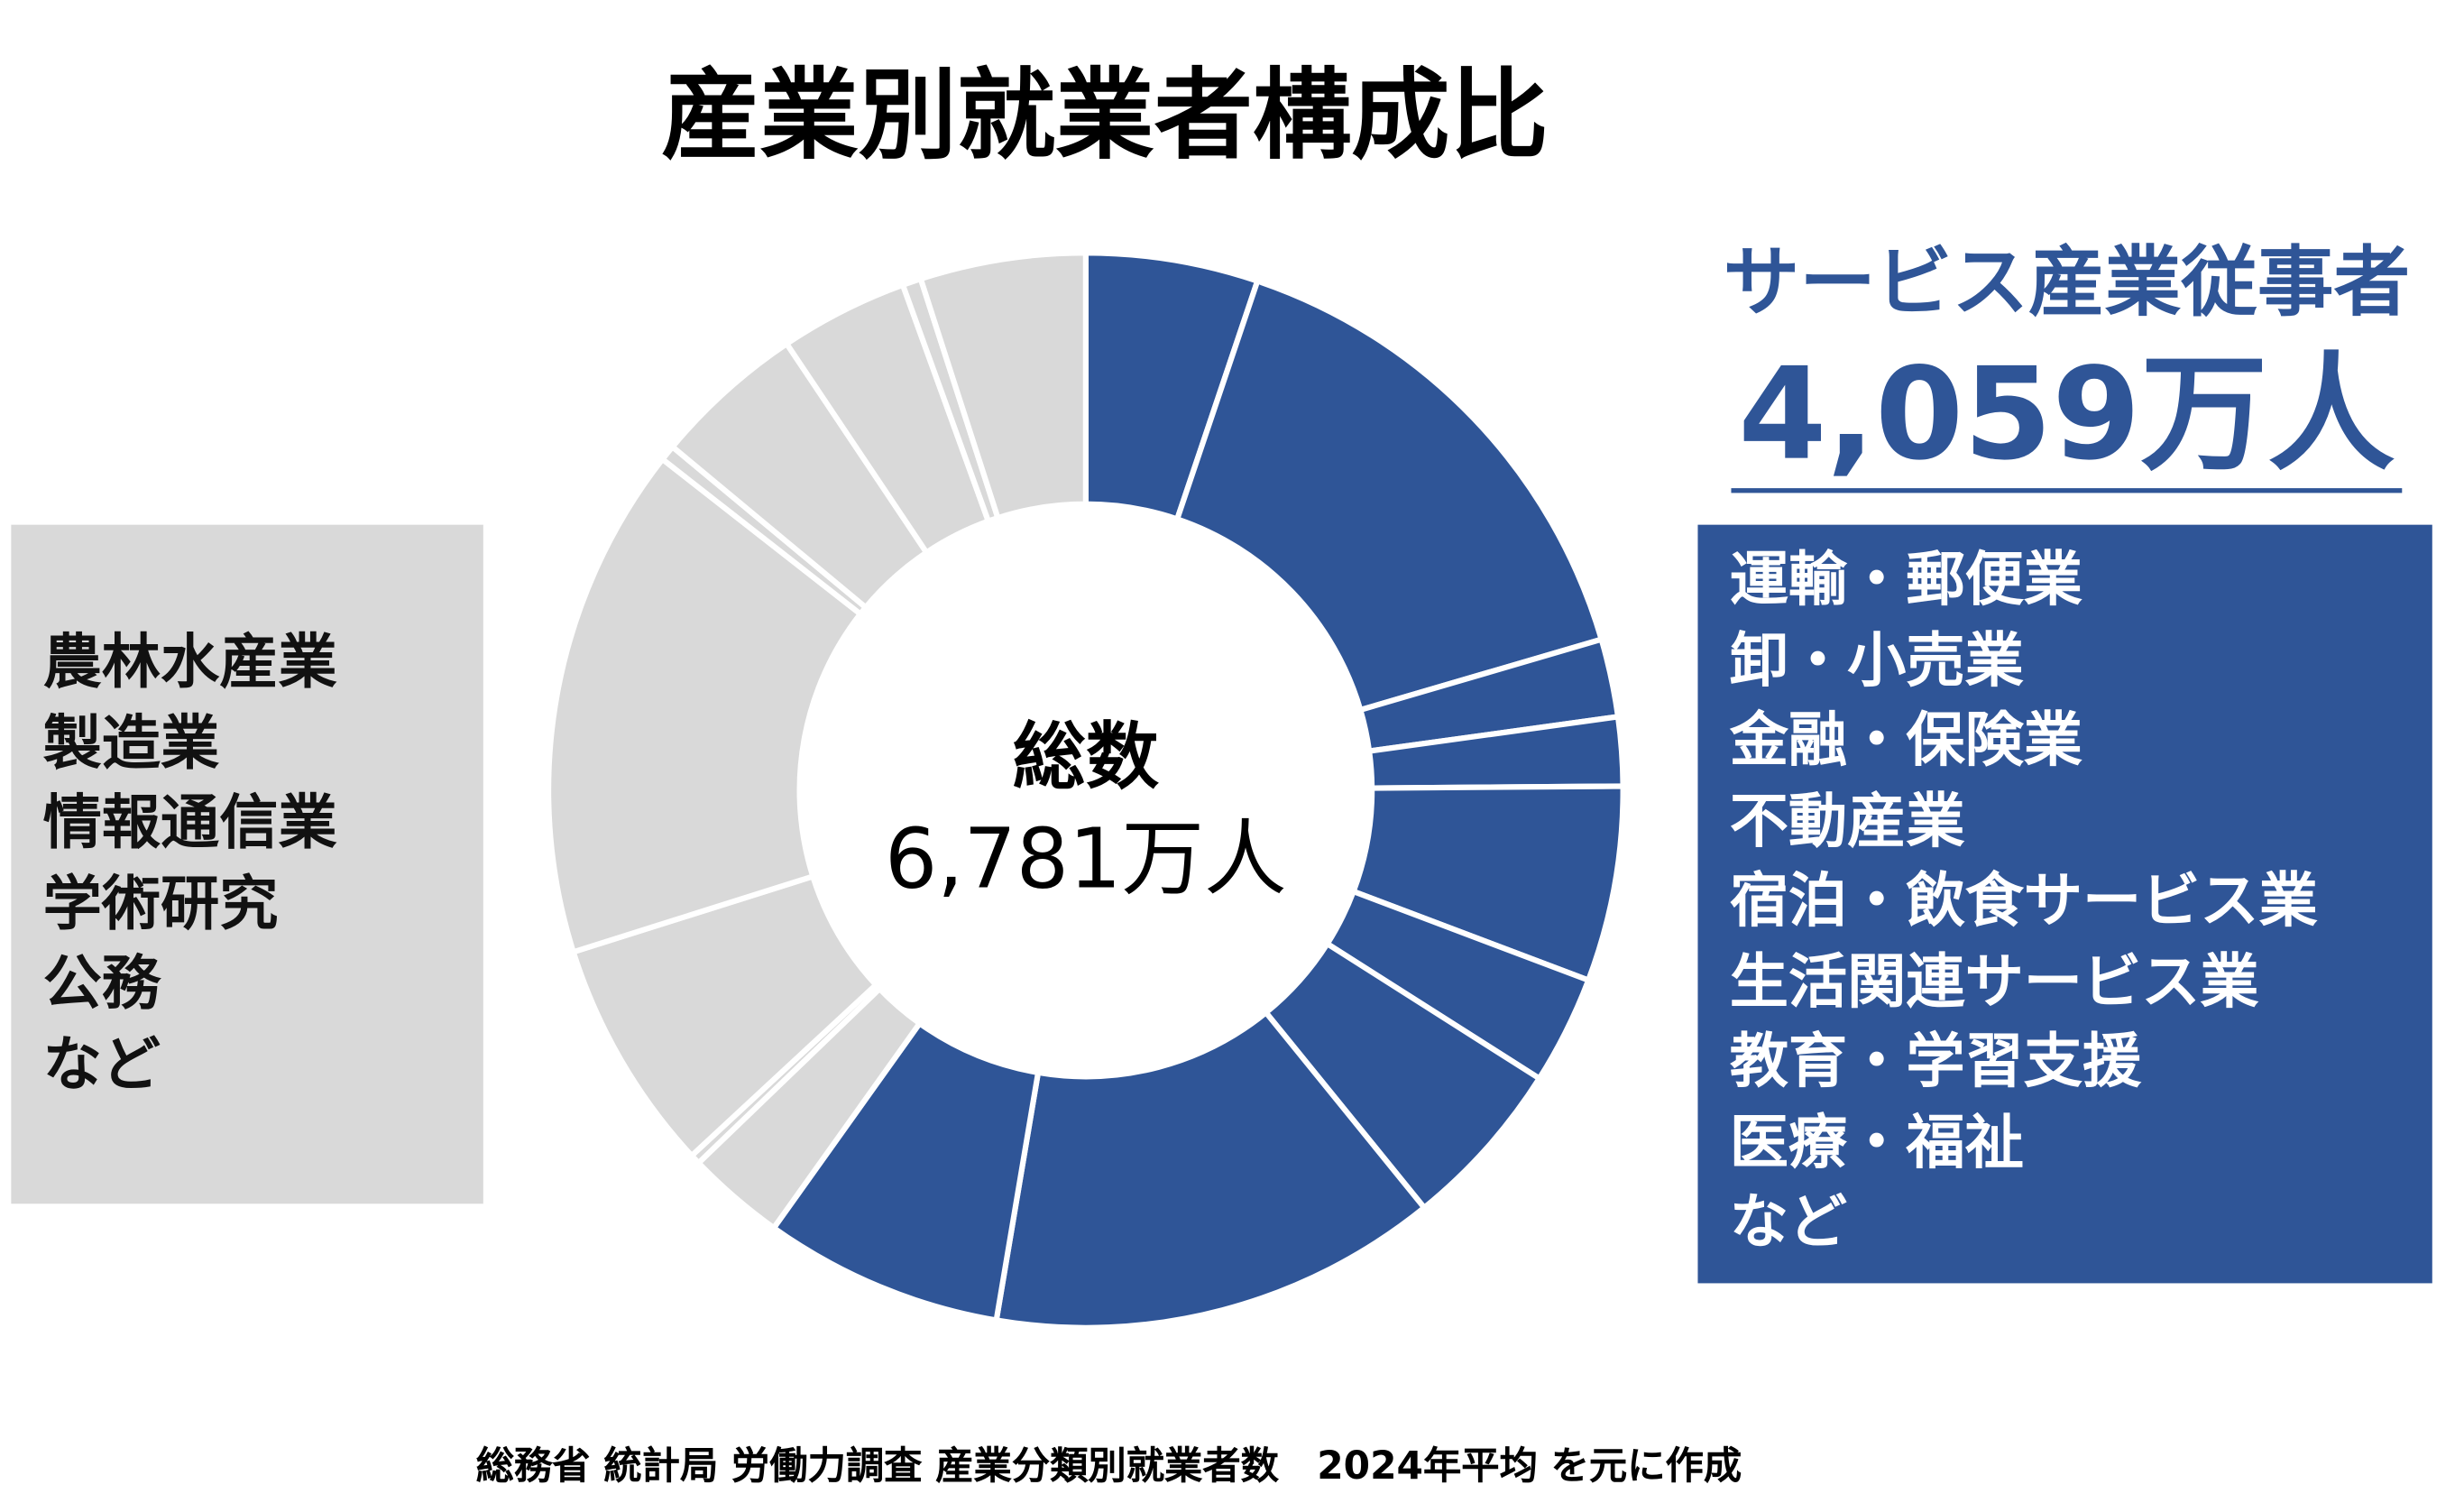 The image size is (2464, 1503). I want to click on service-workers-value: 4,059万人, so click(2067, 403).